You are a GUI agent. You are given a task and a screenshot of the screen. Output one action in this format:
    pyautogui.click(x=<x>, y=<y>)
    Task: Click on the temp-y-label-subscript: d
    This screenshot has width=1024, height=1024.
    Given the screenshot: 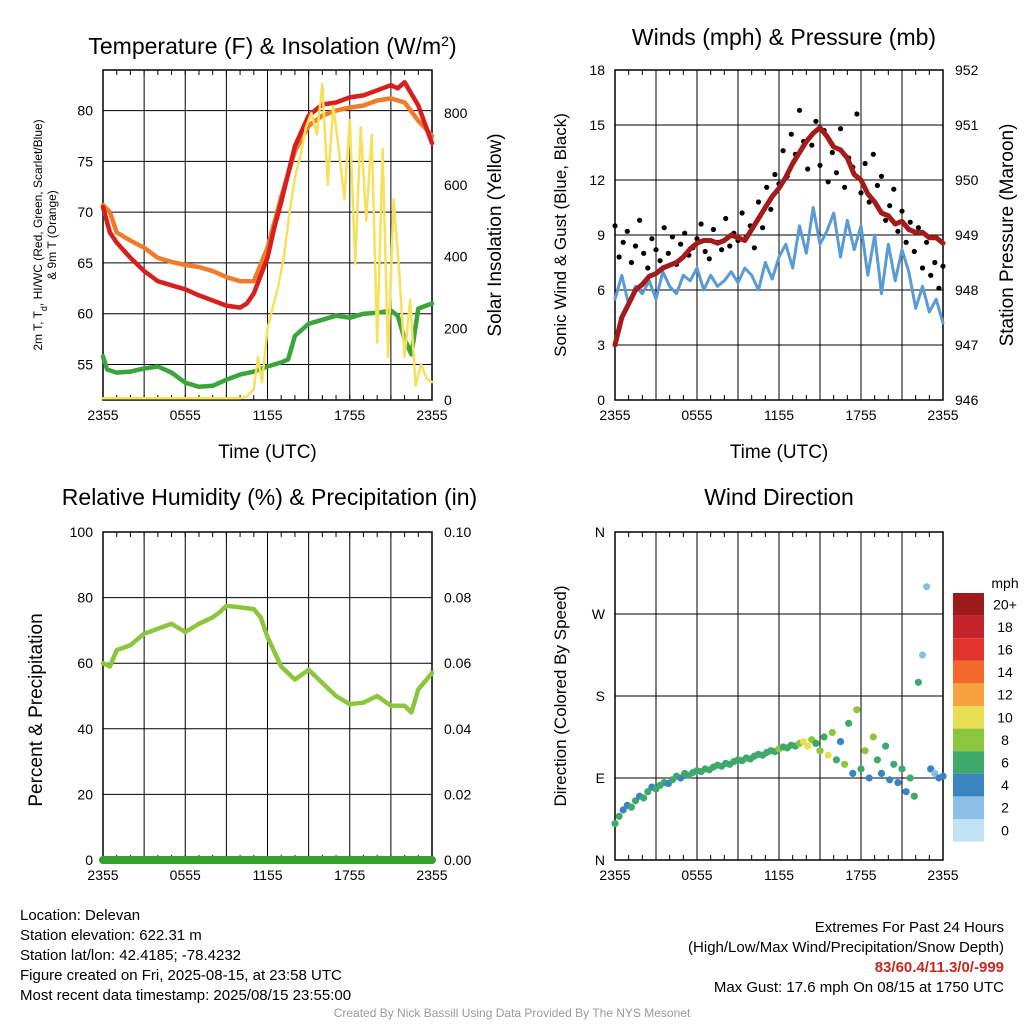 What is the action you would take?
    pyautogui.click(x=44, y=308)
    